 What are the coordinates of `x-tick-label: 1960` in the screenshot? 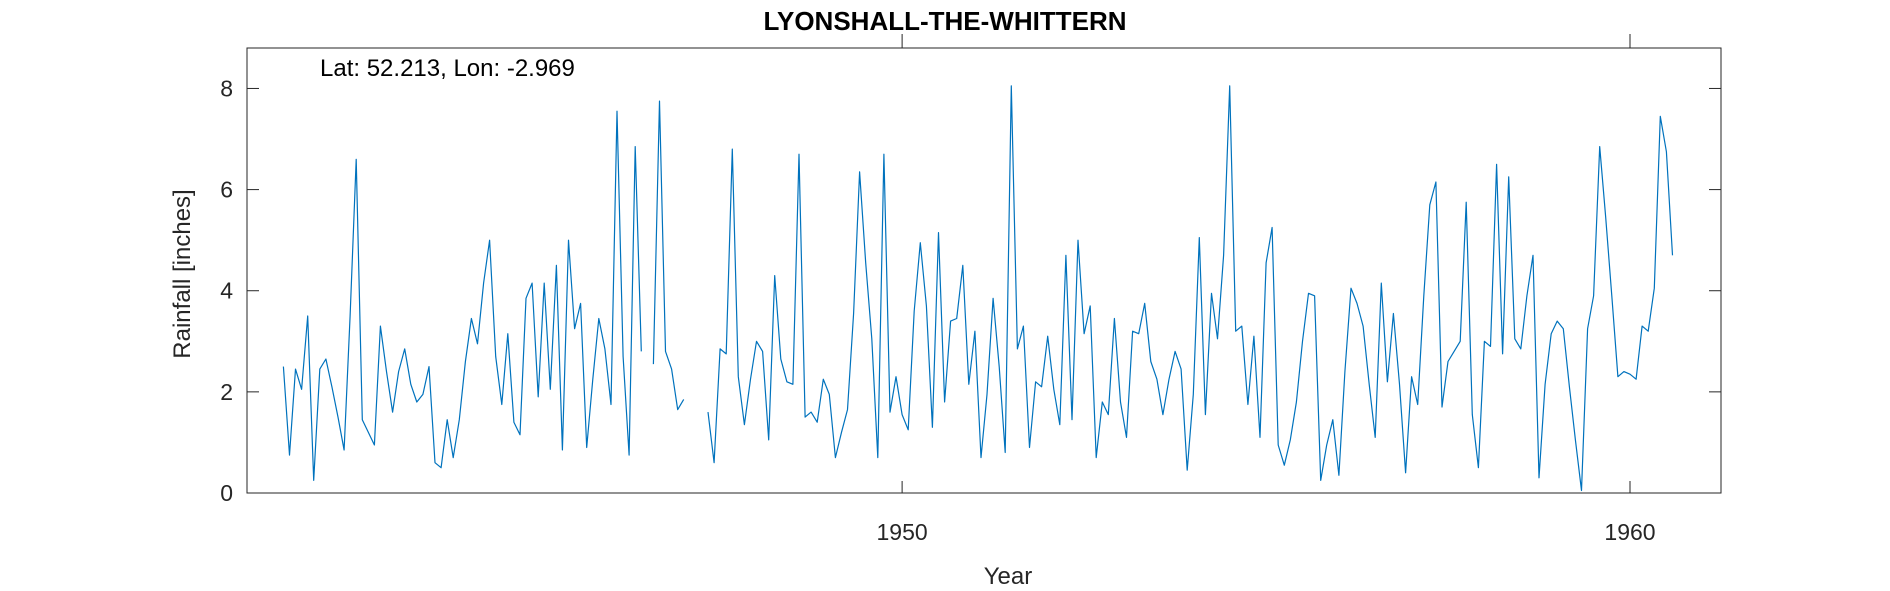 It's located at (1629, 532).